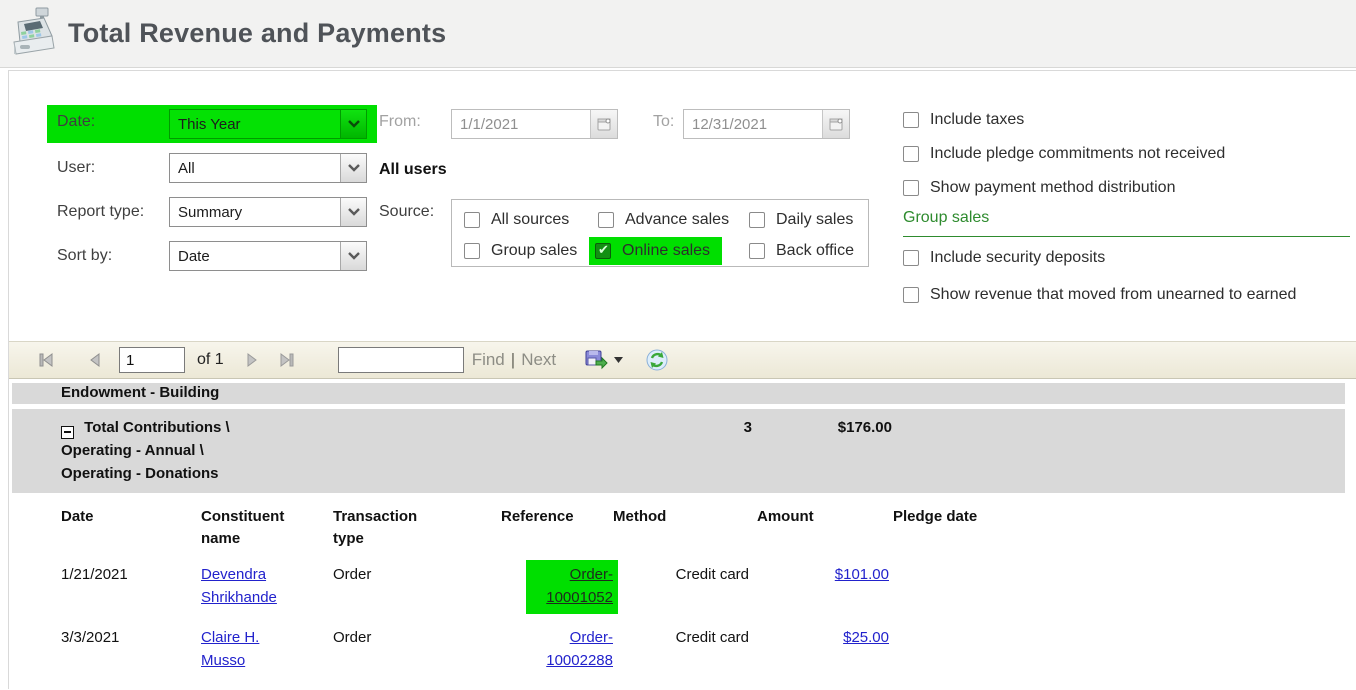  I want to click on cell-constituent: Daniel Craig, so click(267, 684).